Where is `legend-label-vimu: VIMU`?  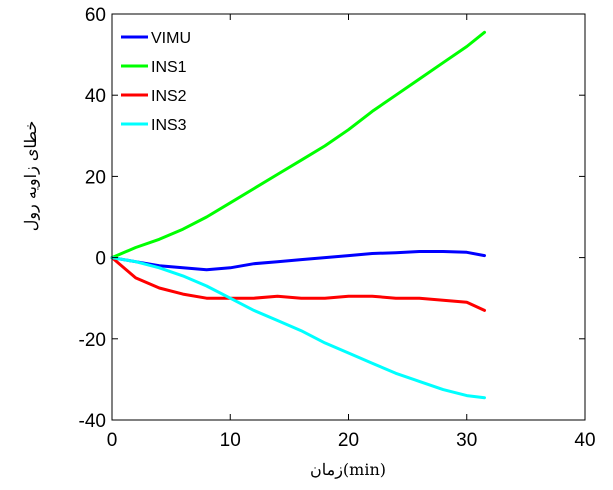 legend-label-vimu: VIMU is located at coordinates (171, 38).